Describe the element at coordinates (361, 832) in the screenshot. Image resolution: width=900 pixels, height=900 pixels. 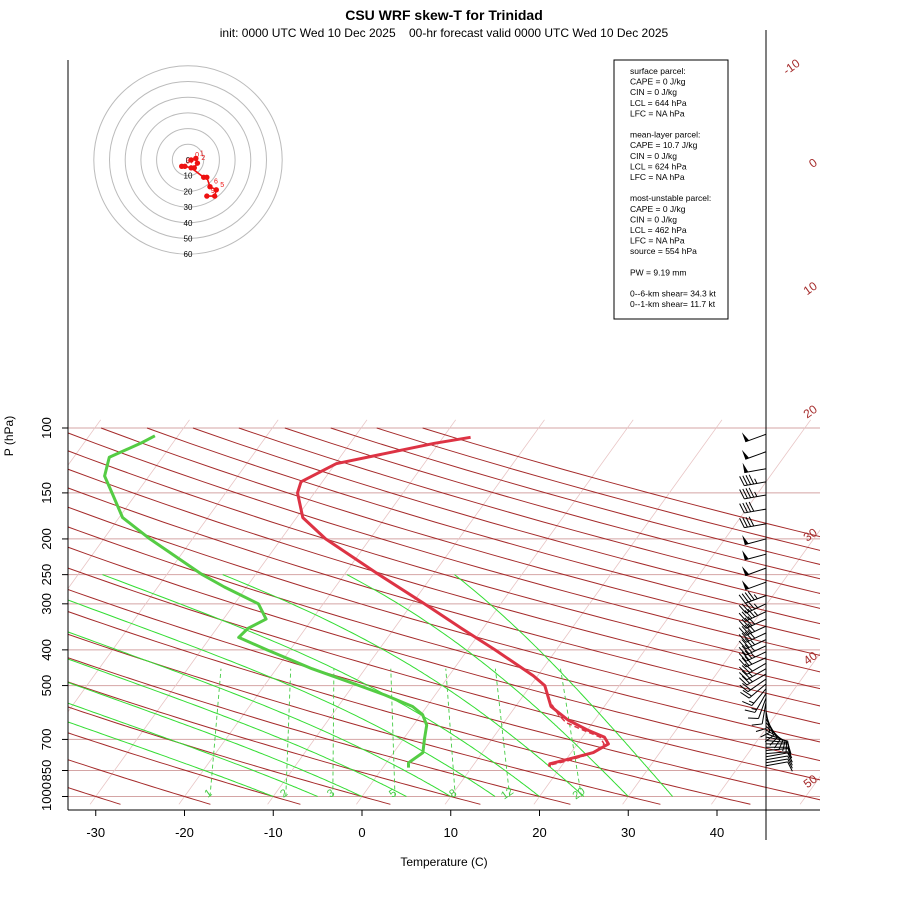
I see `temperature-tick-label: 0` at that location.